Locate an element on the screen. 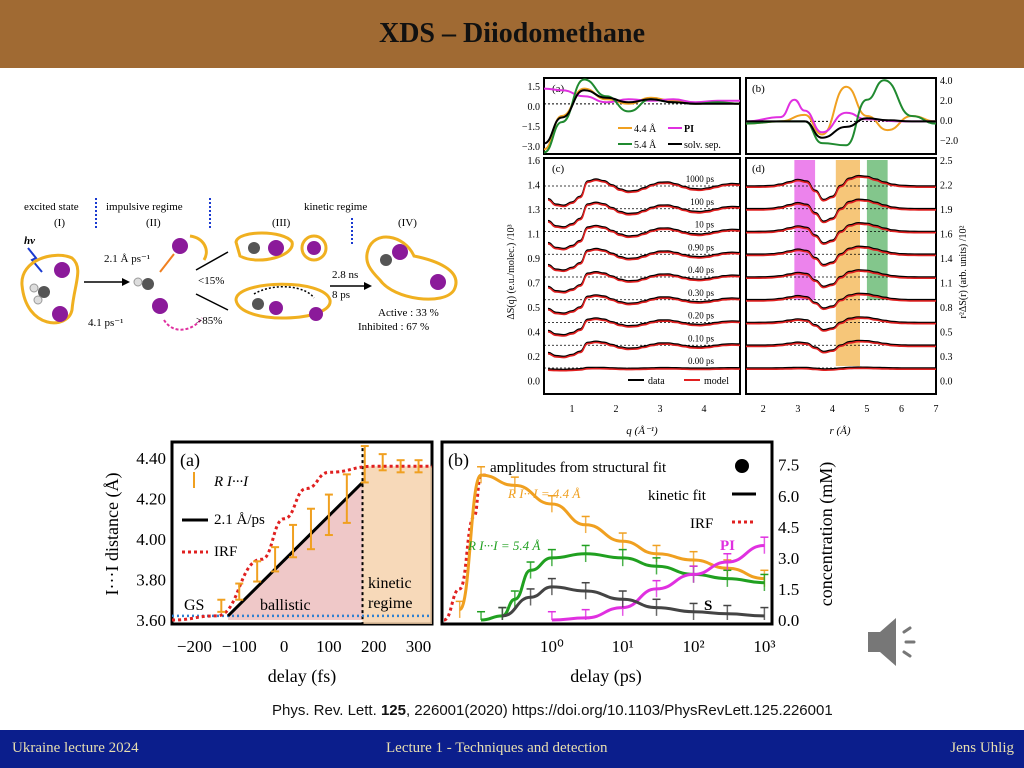 The height and width of the screenshot is (768, 1024). molecule-1-outline is located at coordinates (50, 289).